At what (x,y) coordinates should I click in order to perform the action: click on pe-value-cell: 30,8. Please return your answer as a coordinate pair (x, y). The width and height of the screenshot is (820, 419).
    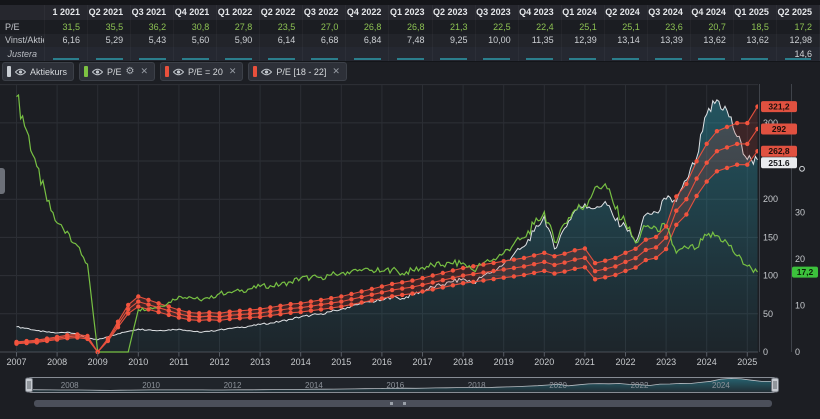
    Looking at the image, I should click on (195, 27).